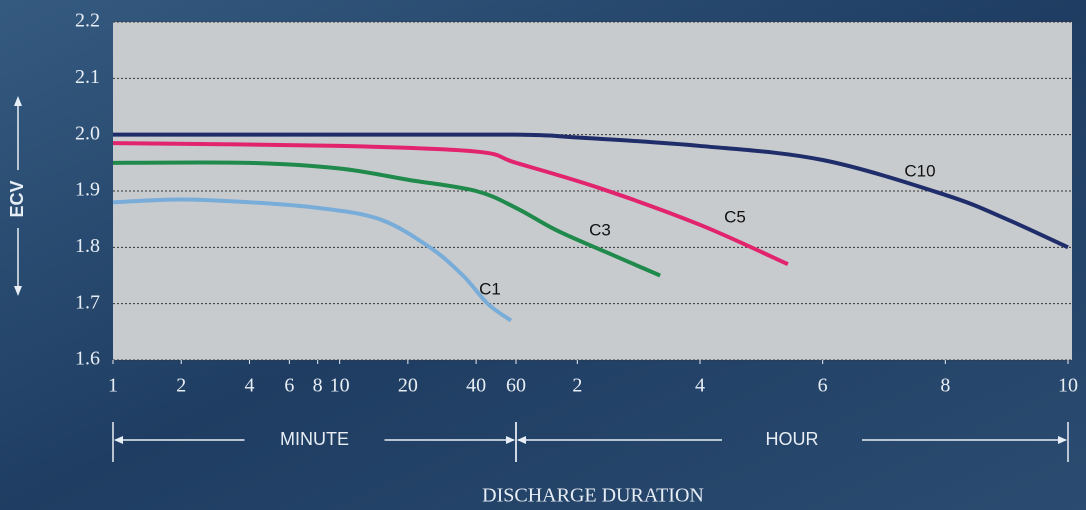 Image resolution: width=1086 pixels, height=510 pixels. What do you see at coordinates (314, 439) in the screenshot?
I see `unit-label: MINUTE` at bounding box center [314, 439].